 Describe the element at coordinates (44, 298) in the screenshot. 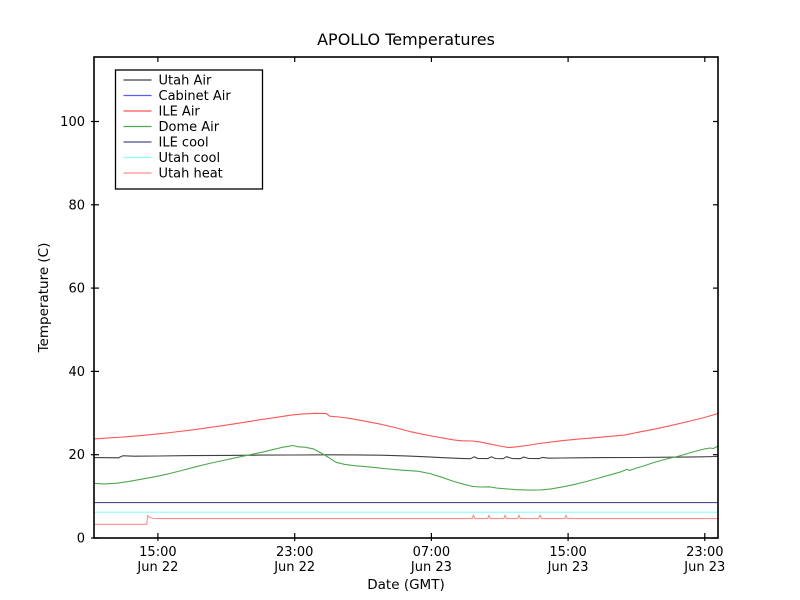

I see `y-axis-label: Temperature (C)` at that location.